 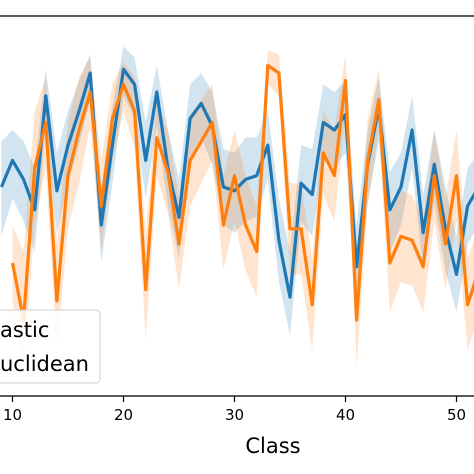 I want to click on legend-box, so click(x=50, y=346).